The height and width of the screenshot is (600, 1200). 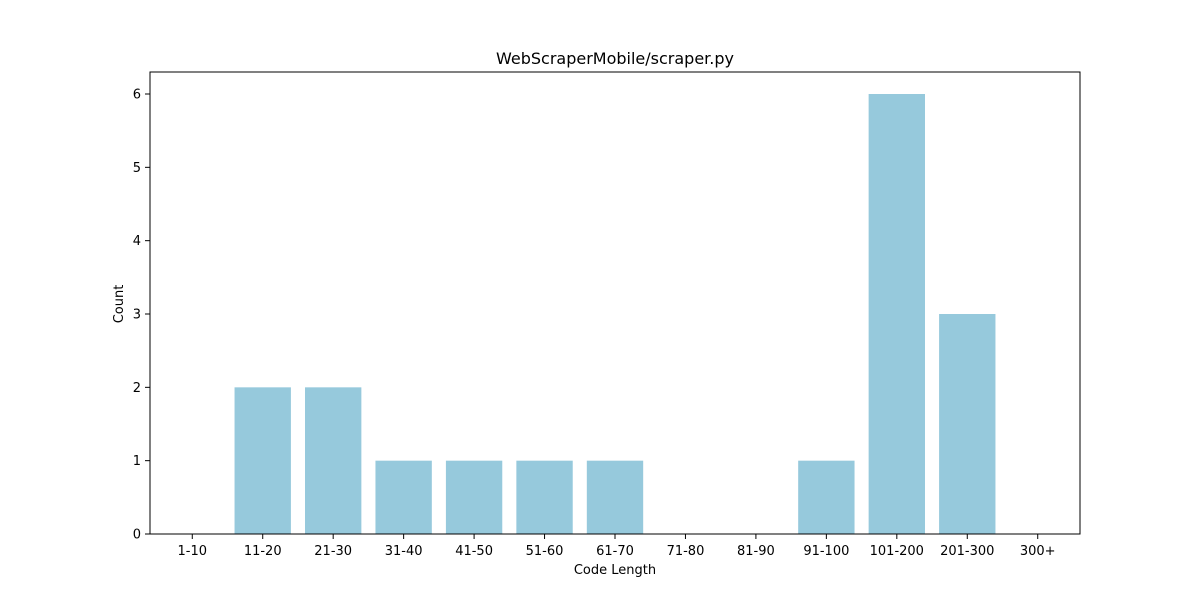 I want to click on x-tick-label: 201-300, so click(x=967, y=551).